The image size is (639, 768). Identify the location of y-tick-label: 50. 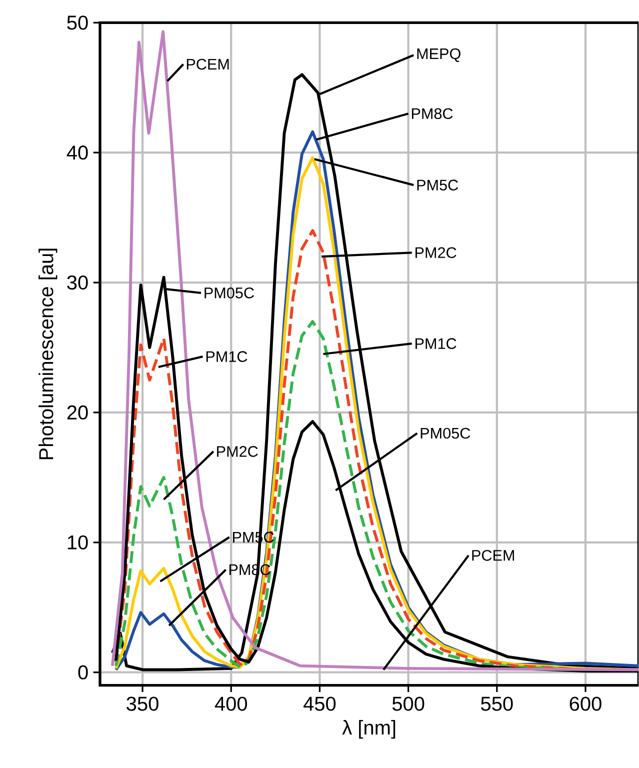
(77, 23).